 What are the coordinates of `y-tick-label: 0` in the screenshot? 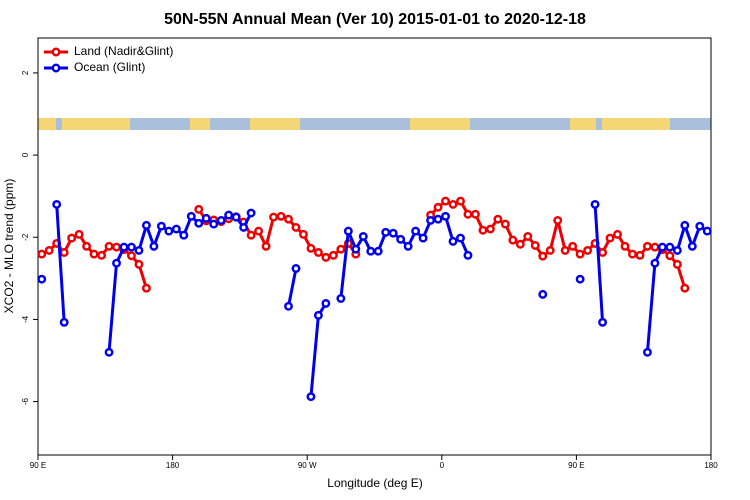 It's located at (25, 154).